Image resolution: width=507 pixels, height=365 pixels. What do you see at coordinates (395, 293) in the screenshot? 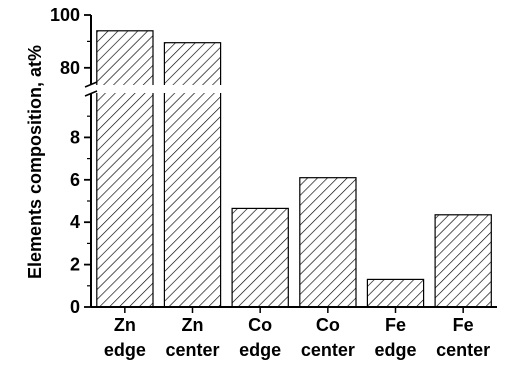
I see `bar-fe-edge` at bounding box center [395, 293].